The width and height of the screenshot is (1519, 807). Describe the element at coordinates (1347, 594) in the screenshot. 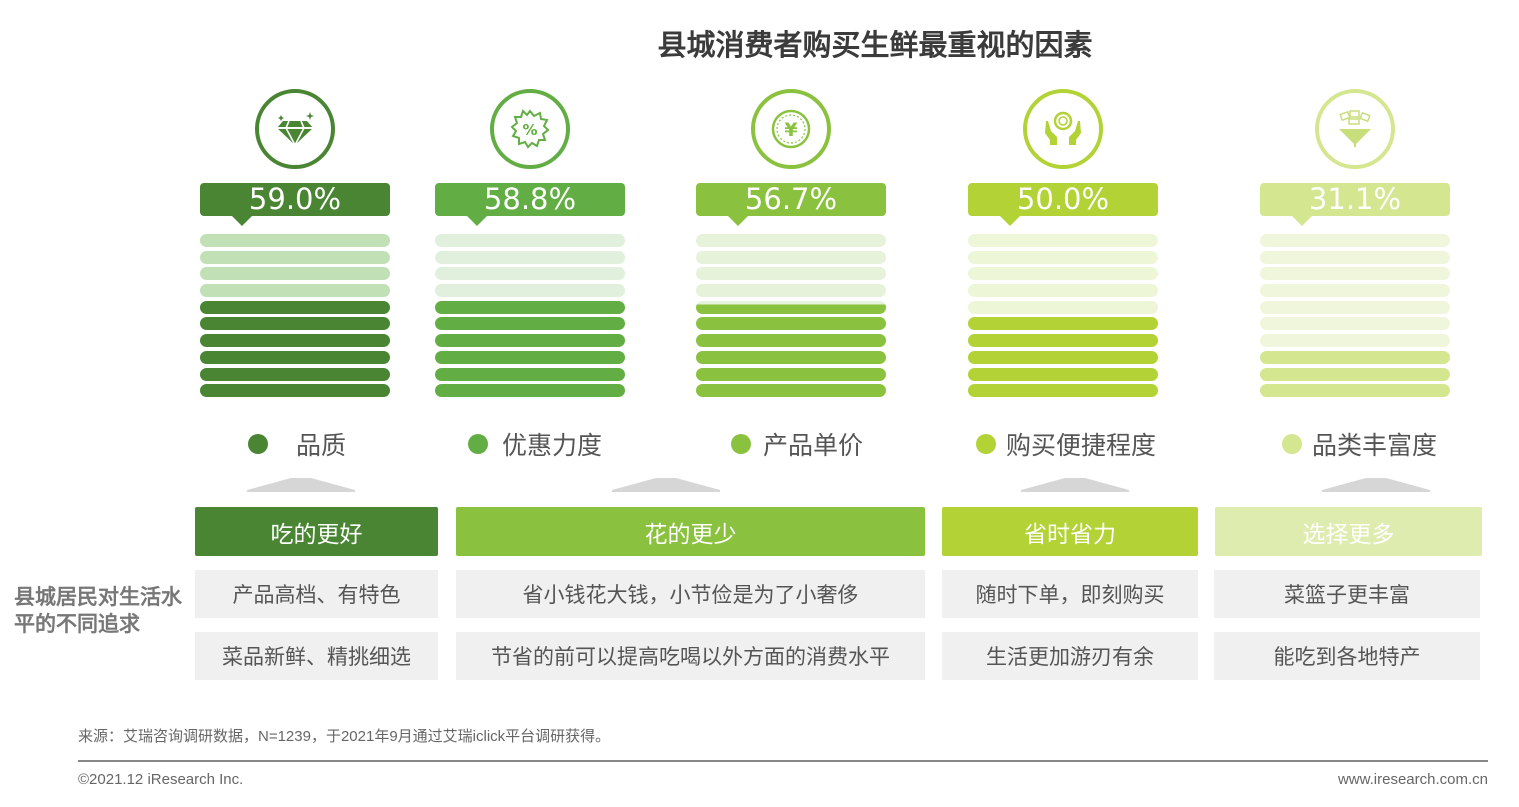

I see `pursuit-cell: 菜篮子更丰富` at that location.